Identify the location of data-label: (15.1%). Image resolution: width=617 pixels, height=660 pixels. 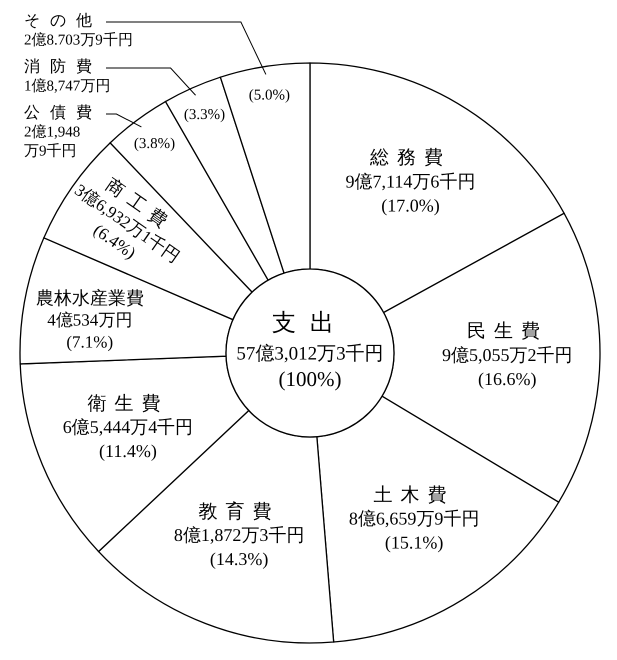
(414, 542).